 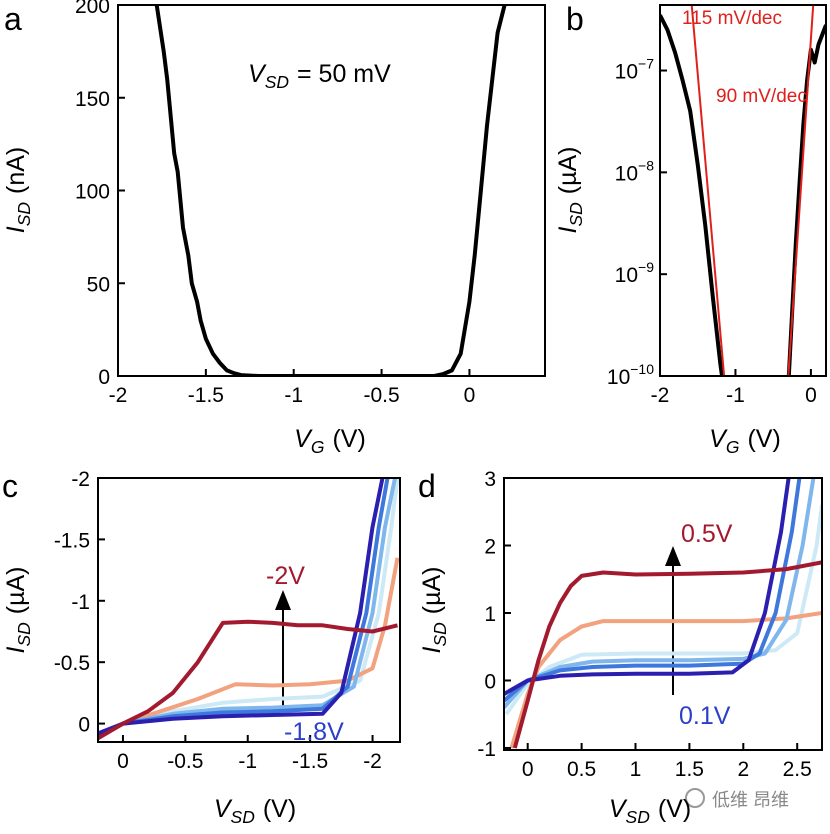 What do you see at coordinates (750, 800) in the screenshot?
I see `watermark: 低维 昂维` at bounding box center [750, 800].